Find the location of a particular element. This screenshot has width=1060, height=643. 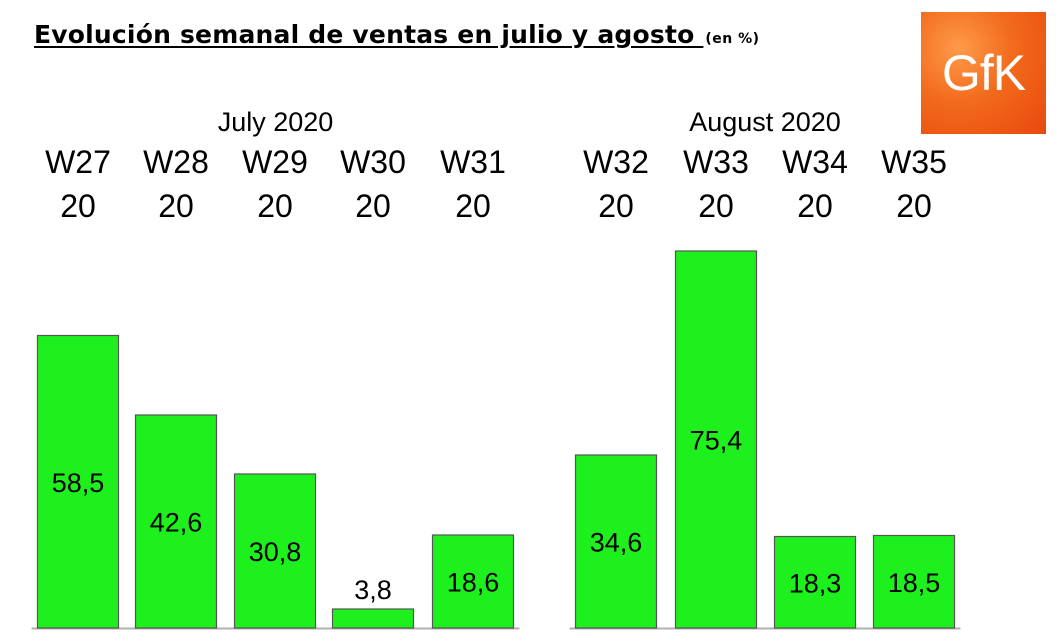

value-label: 42,6 is located at coordinates (176, 523).